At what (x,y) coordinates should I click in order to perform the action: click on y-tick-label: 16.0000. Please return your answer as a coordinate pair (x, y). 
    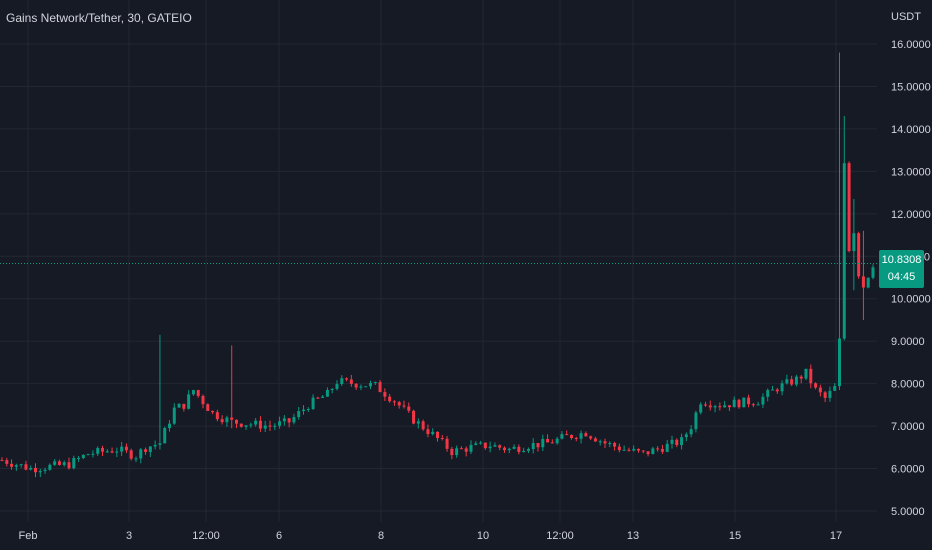
    Looking at the image, I should click on (911, 45).